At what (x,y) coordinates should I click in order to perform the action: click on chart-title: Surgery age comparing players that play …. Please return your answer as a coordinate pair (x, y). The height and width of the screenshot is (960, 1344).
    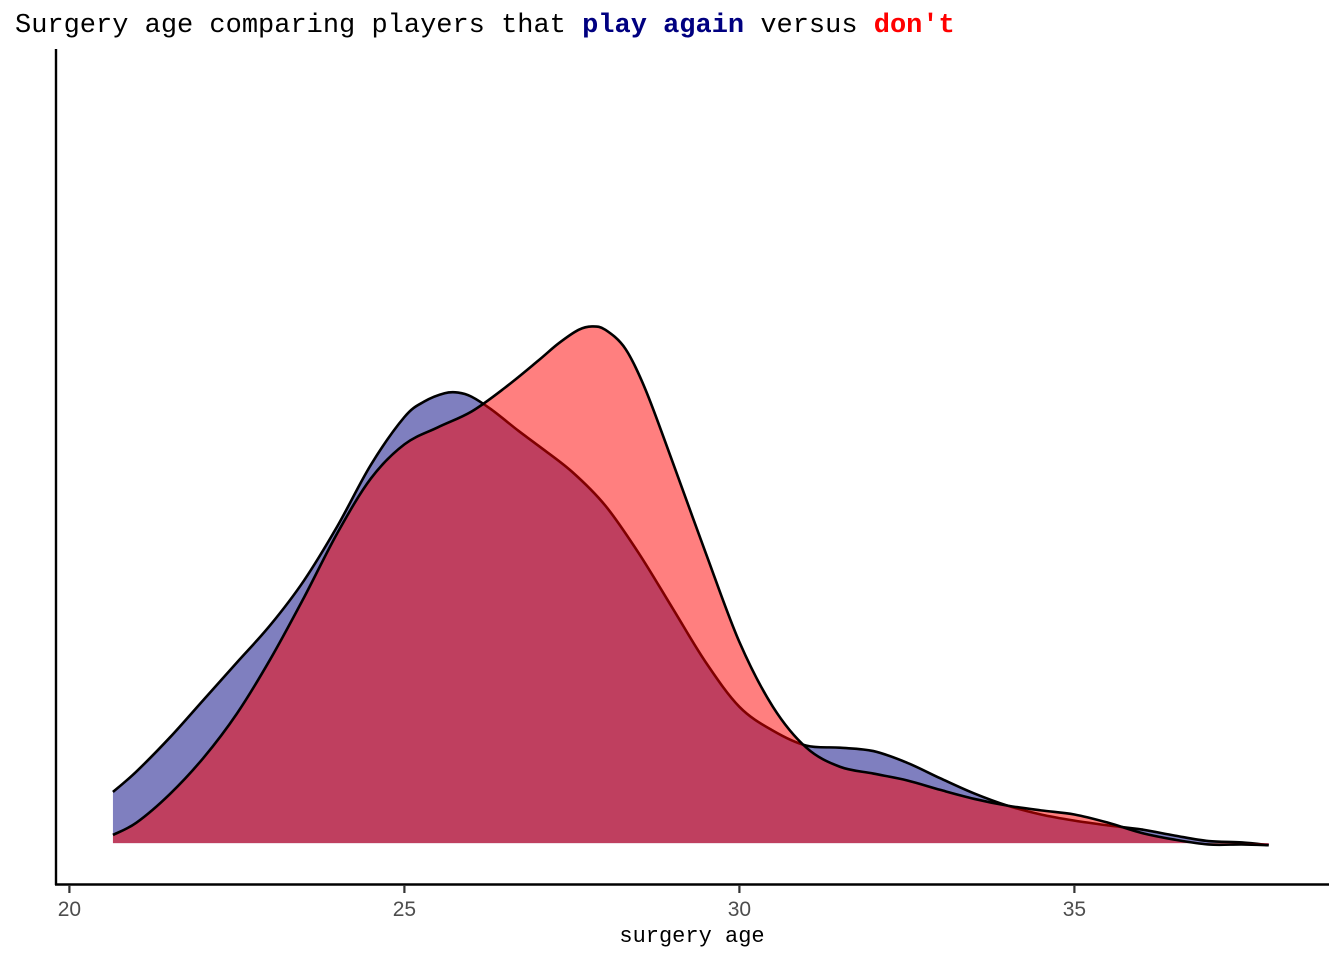
    Looking at the image, I should click on (485, 26).